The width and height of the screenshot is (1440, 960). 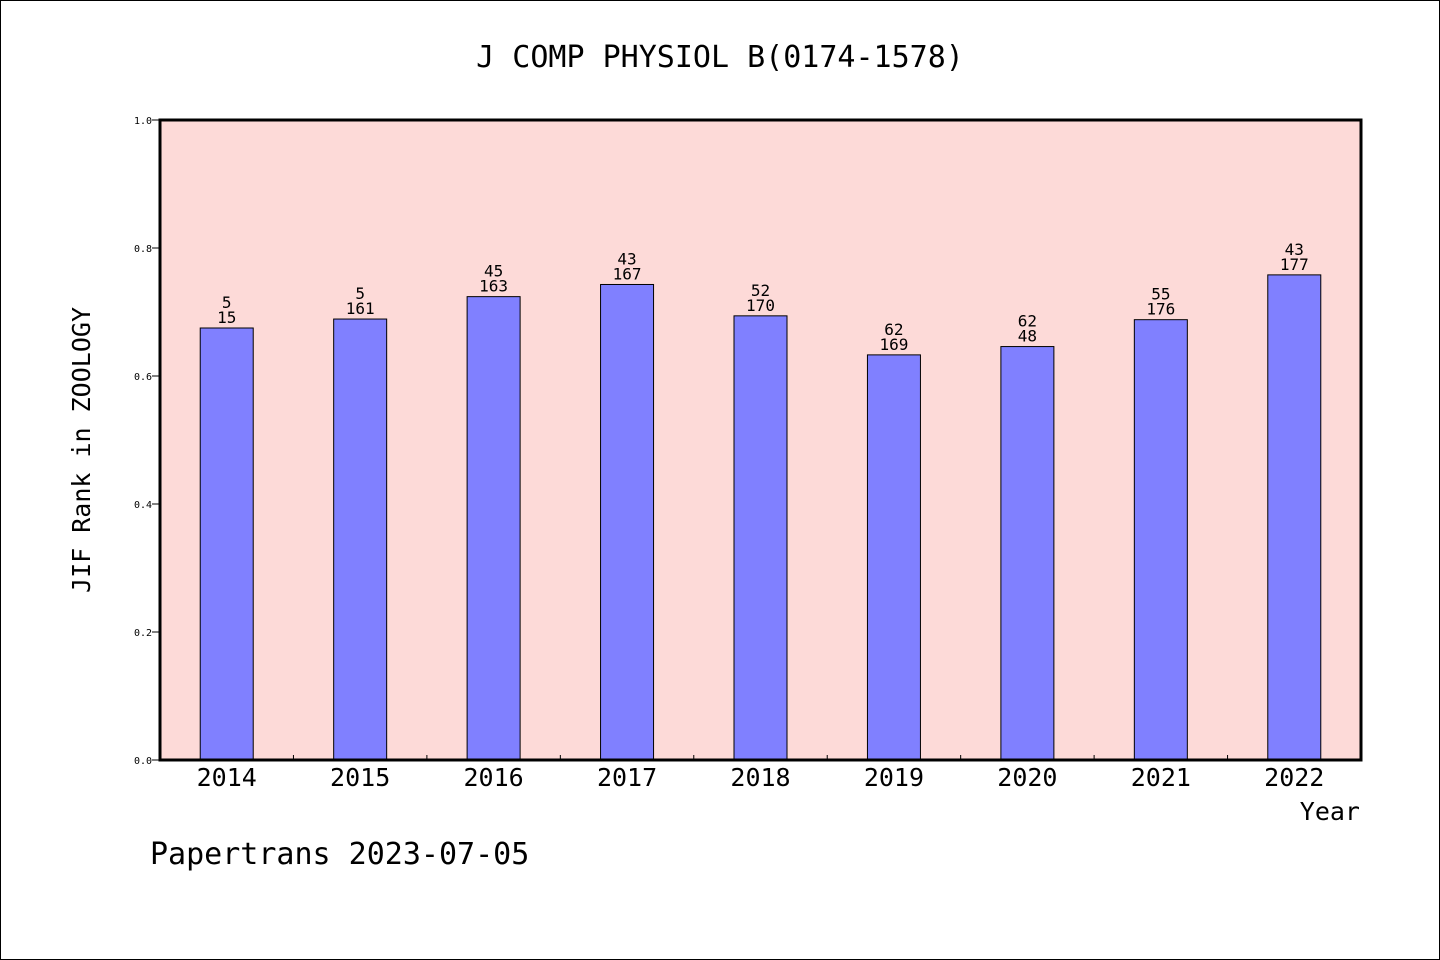 I want to click on x-tick-label: 2018, so click(x=760, y=777).